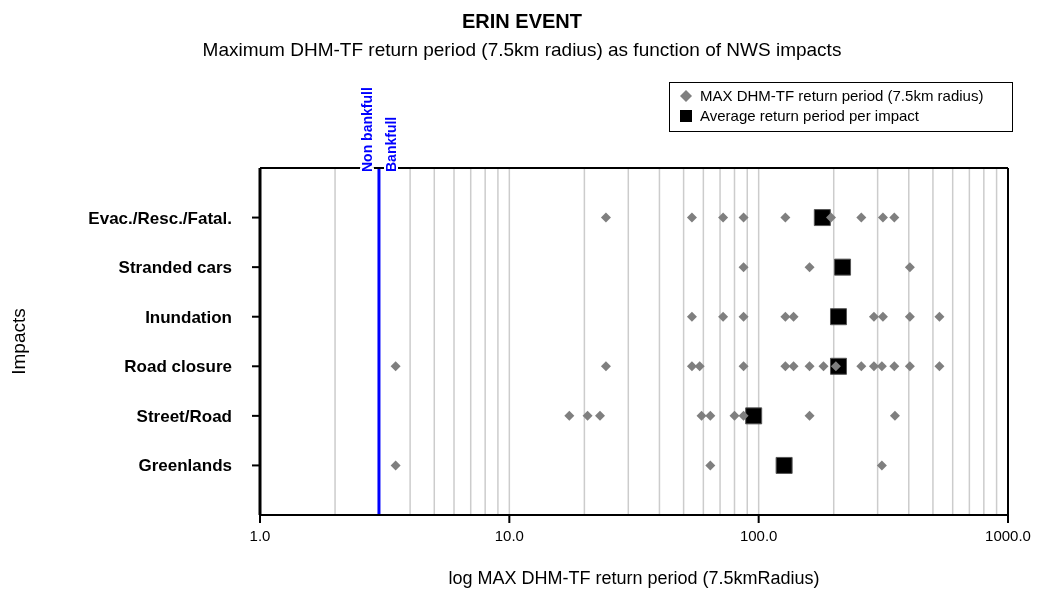  I want to click on x-axis-title: log MAX DHM-TF return period (7.5kmRadius), so click(634, 578).